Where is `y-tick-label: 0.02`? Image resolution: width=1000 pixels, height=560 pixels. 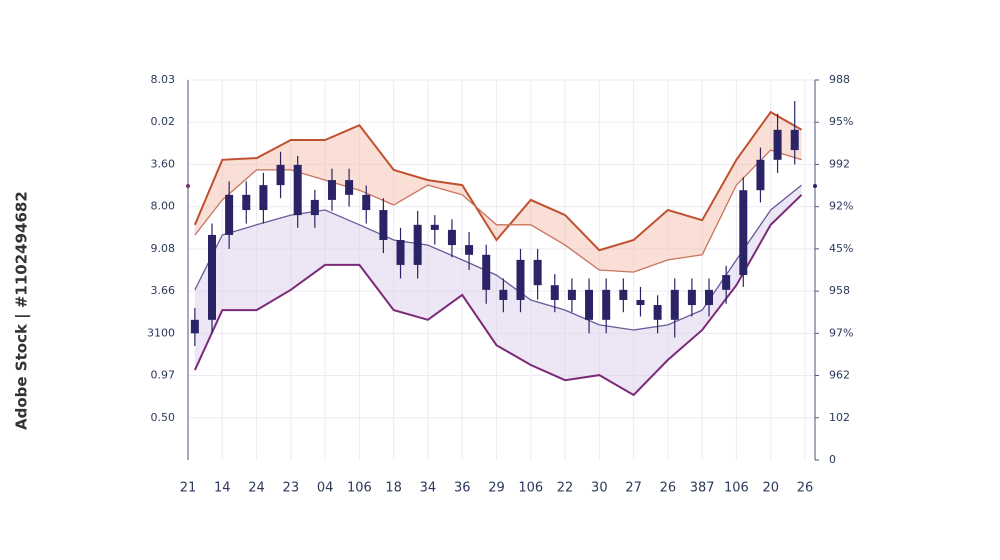 y-tick-label: 0.02 is located at coordinates (163, 121).